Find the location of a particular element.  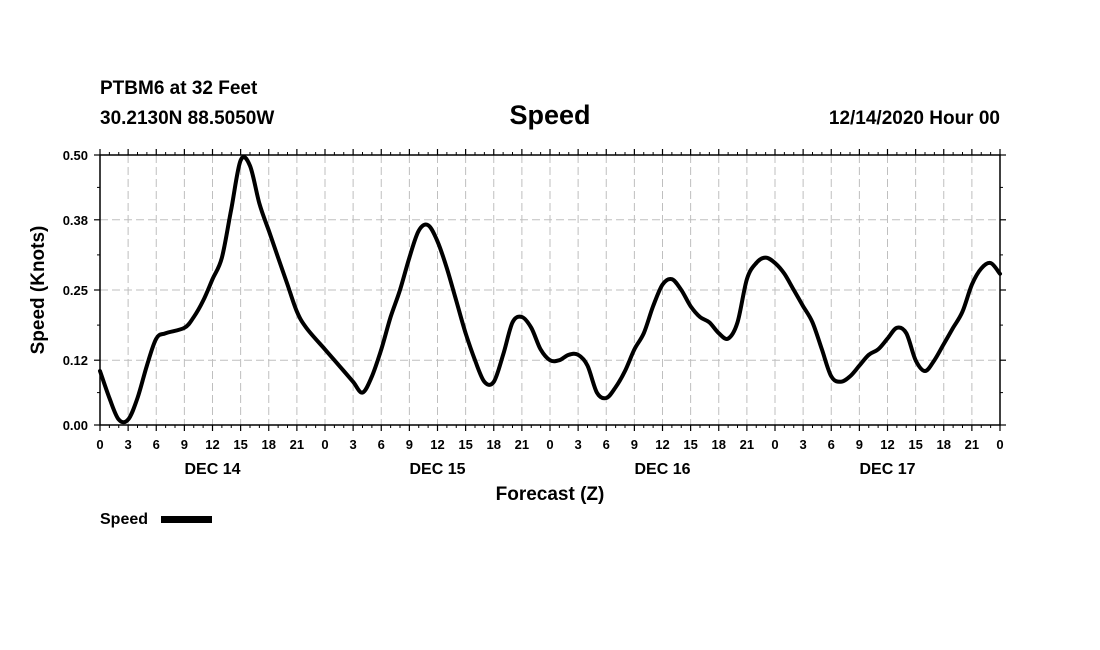

station-label: PTBM6 at 32 Feet is located at coordinates (179, 88).